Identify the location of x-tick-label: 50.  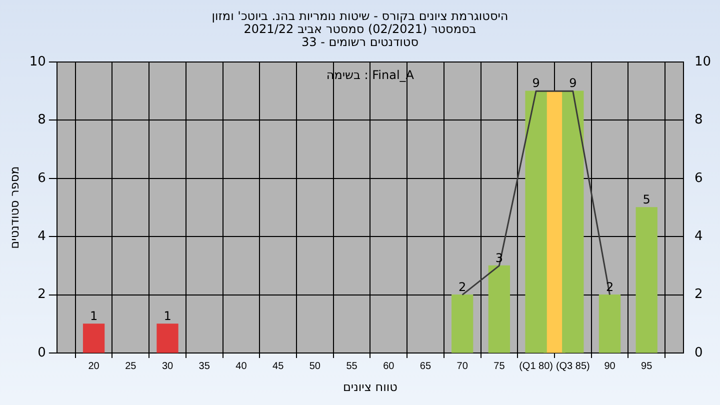
(315, 366).